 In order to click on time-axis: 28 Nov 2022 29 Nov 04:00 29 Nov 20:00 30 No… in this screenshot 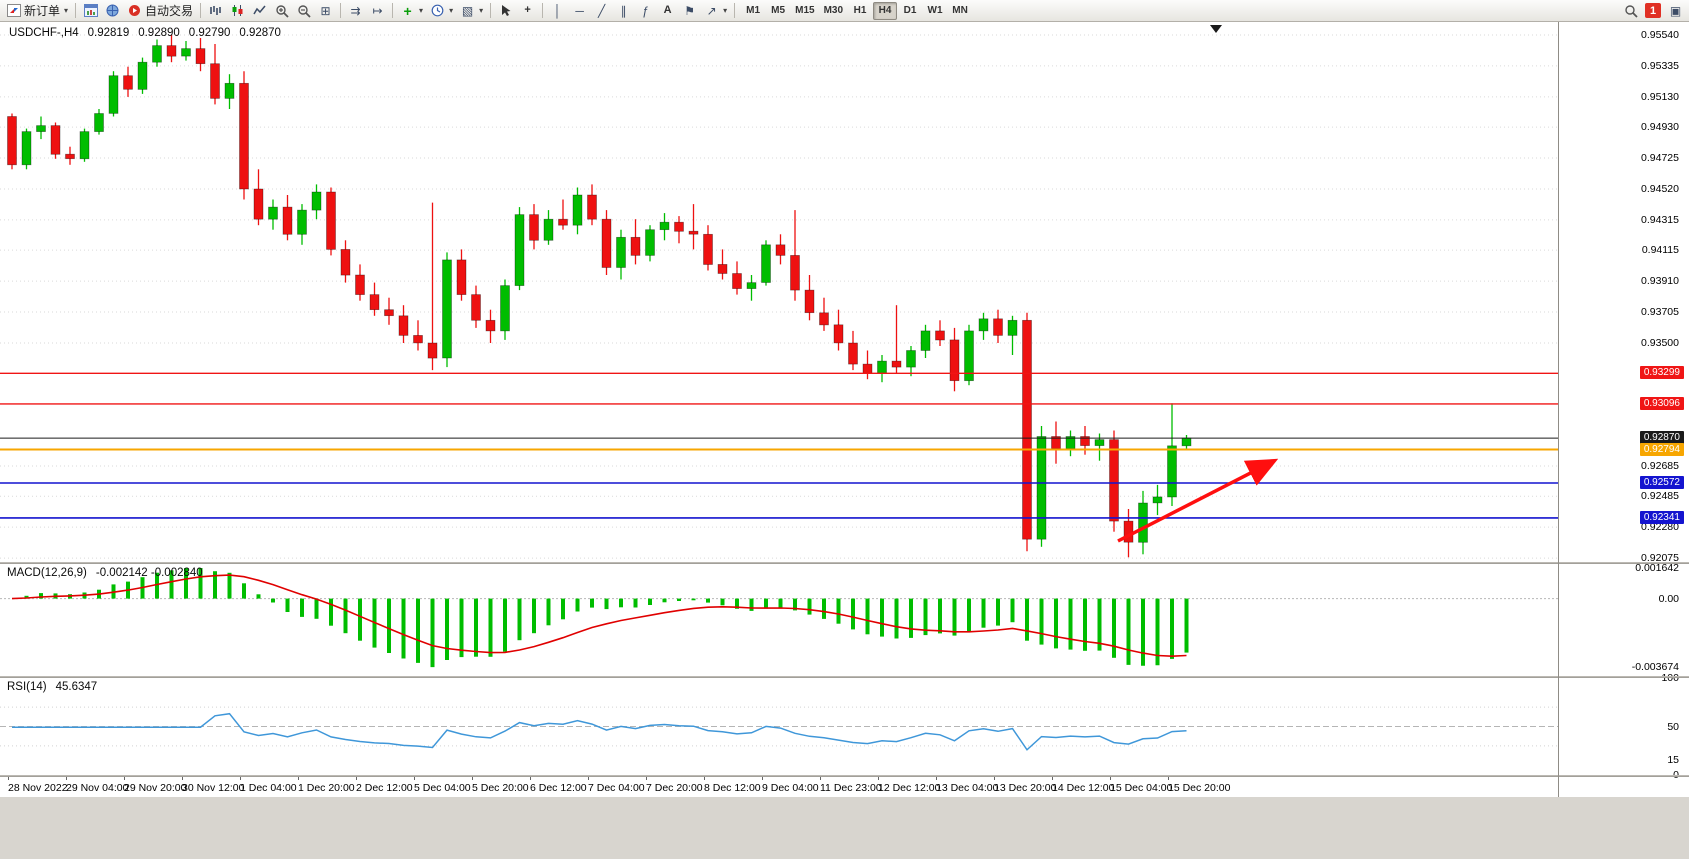, I will do `click(779, 787)`.